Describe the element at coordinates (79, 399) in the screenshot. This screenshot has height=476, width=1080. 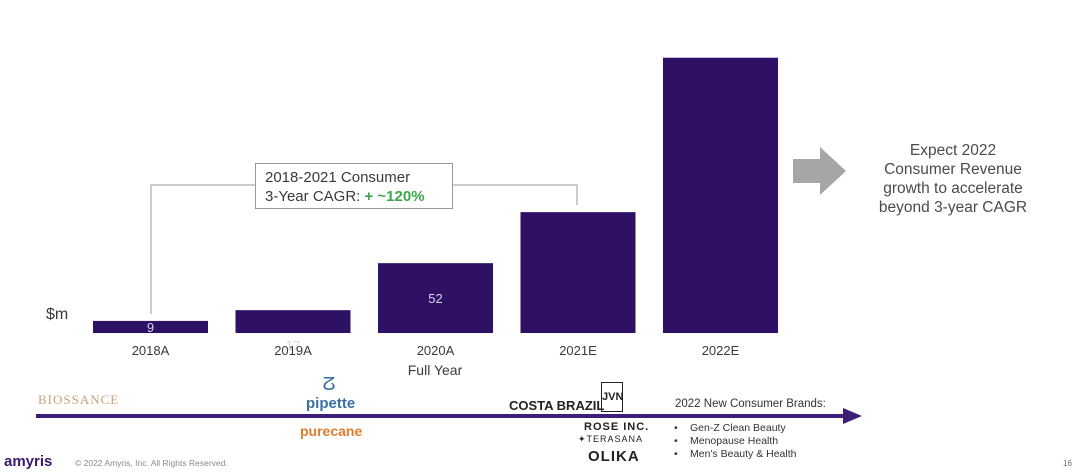
I see `brand-logo-biossance: BIOSSANCE` at that location.